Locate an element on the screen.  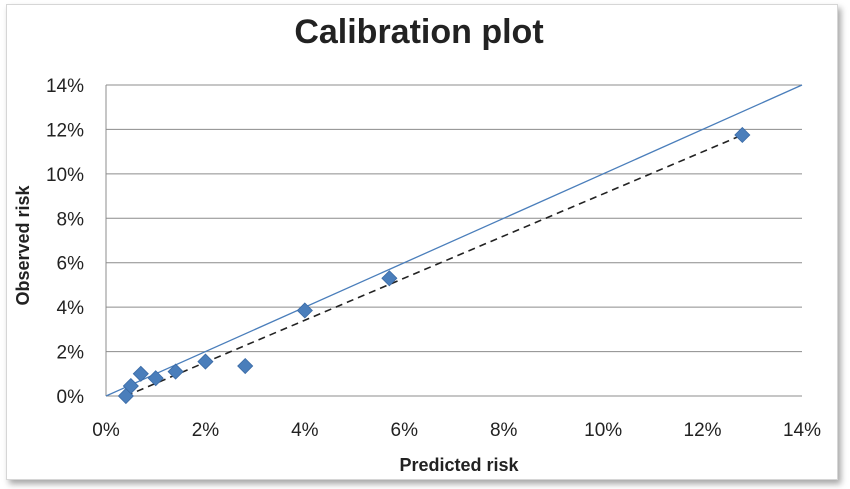
x-tick-label: 12% is located at coordinates (703, 430).